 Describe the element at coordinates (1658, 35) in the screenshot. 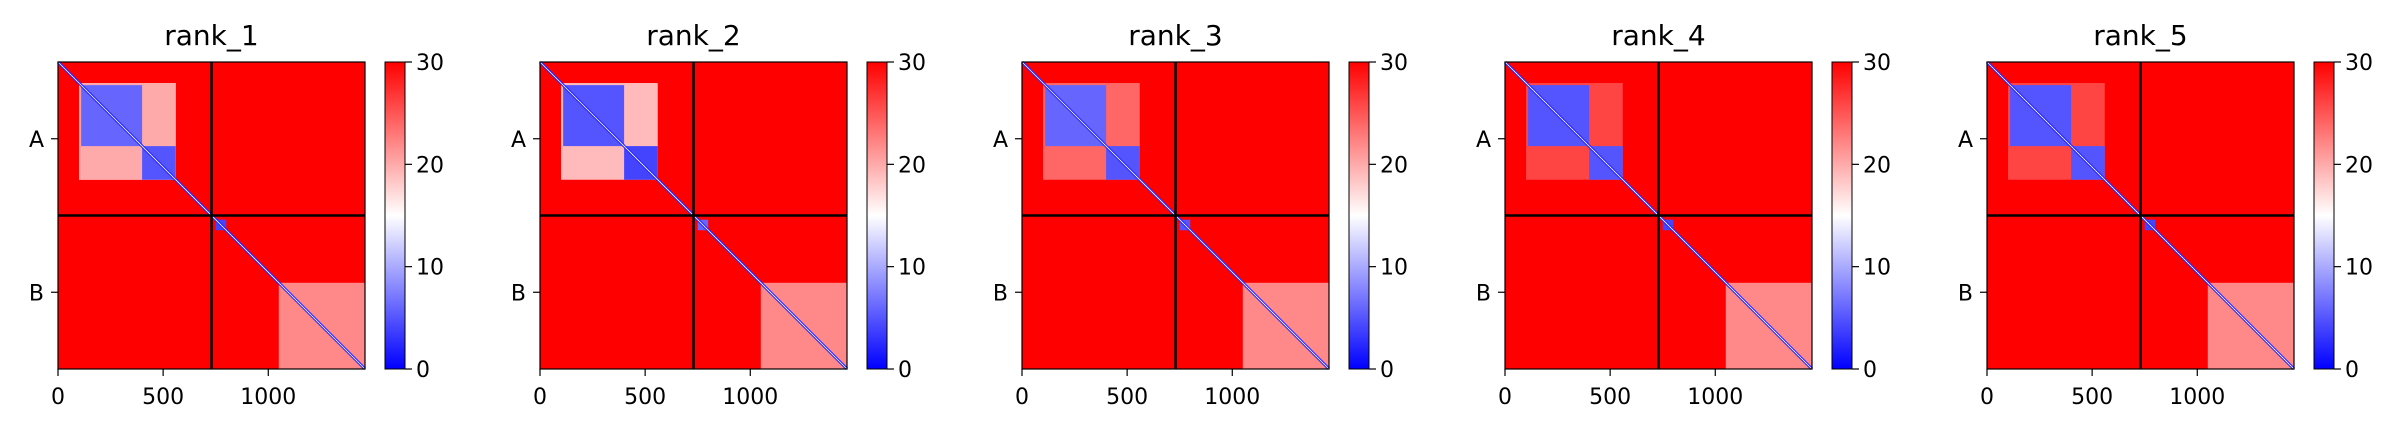

I see `panel-title: rank_4` at that location.